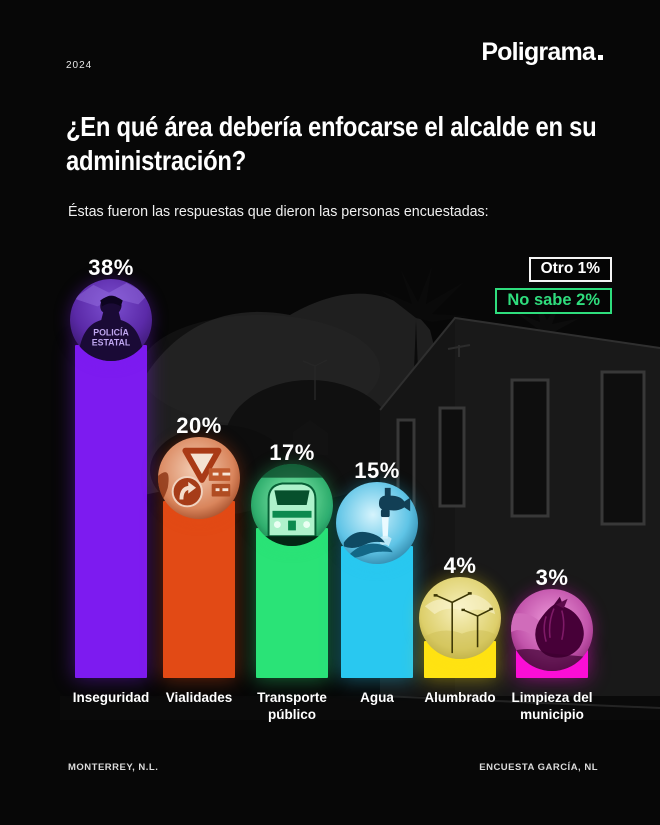 The image size is (660, 825). What do you see at coordinates (111, 267) in the screenshot?
I see `bar-value: 38%` at bounding box center [111, 267].